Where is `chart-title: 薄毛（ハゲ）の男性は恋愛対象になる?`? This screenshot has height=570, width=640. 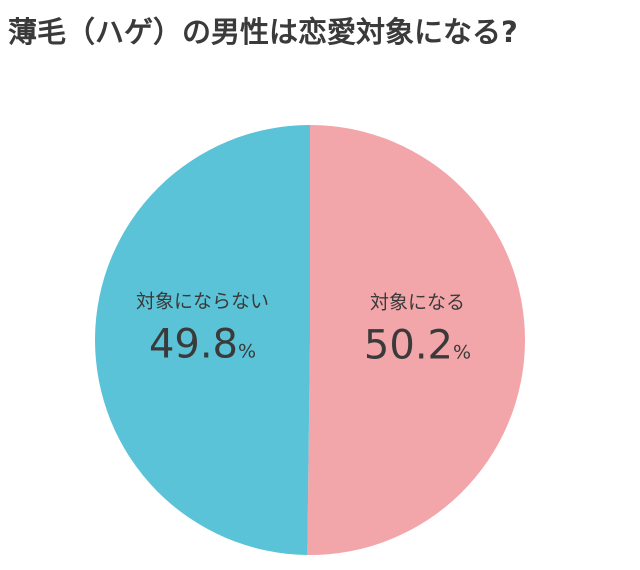 chart-title: 薄毛（ハゲ）の男性は恋愛対象になる? is located at coordinates (263, 32).